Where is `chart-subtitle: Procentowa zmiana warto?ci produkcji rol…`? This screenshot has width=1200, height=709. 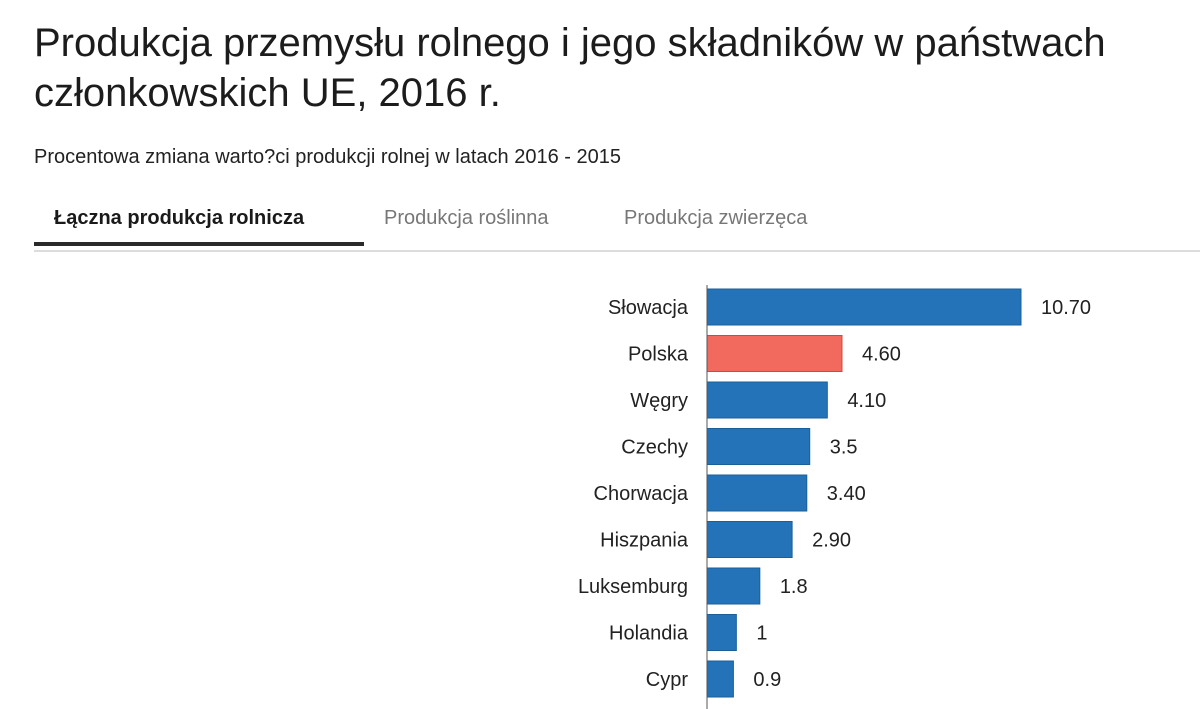 chart-subtitle: Procentowa zmiana warto?ci produkcji rol… is located at coordinates (327, 157).